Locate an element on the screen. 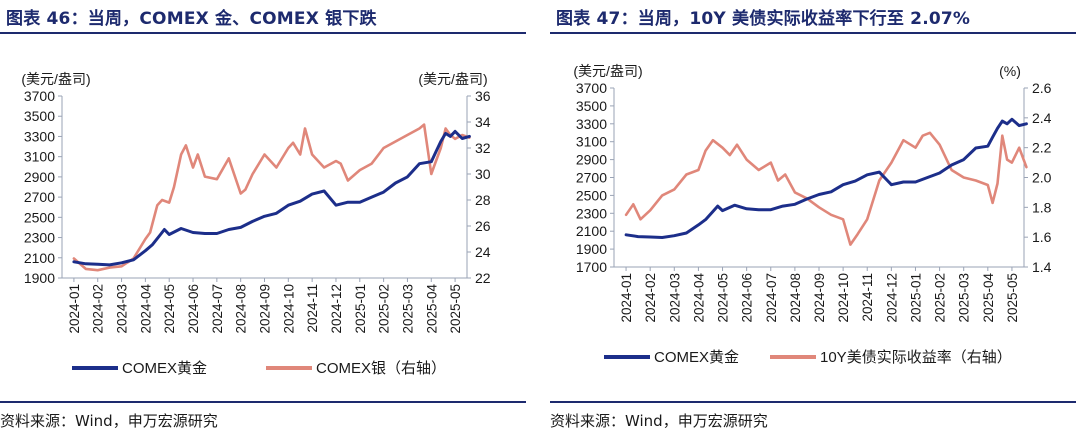 Image resolution: width=1080 pixels, height=437 pixels. right-tick-label: 1.6 is located at coordinates (1042, 237).